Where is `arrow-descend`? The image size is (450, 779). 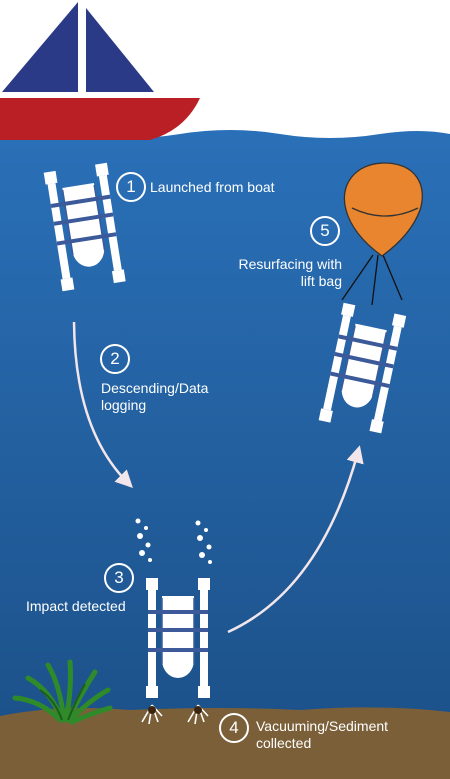
arrow-descend is located at coordinates (102, 404).